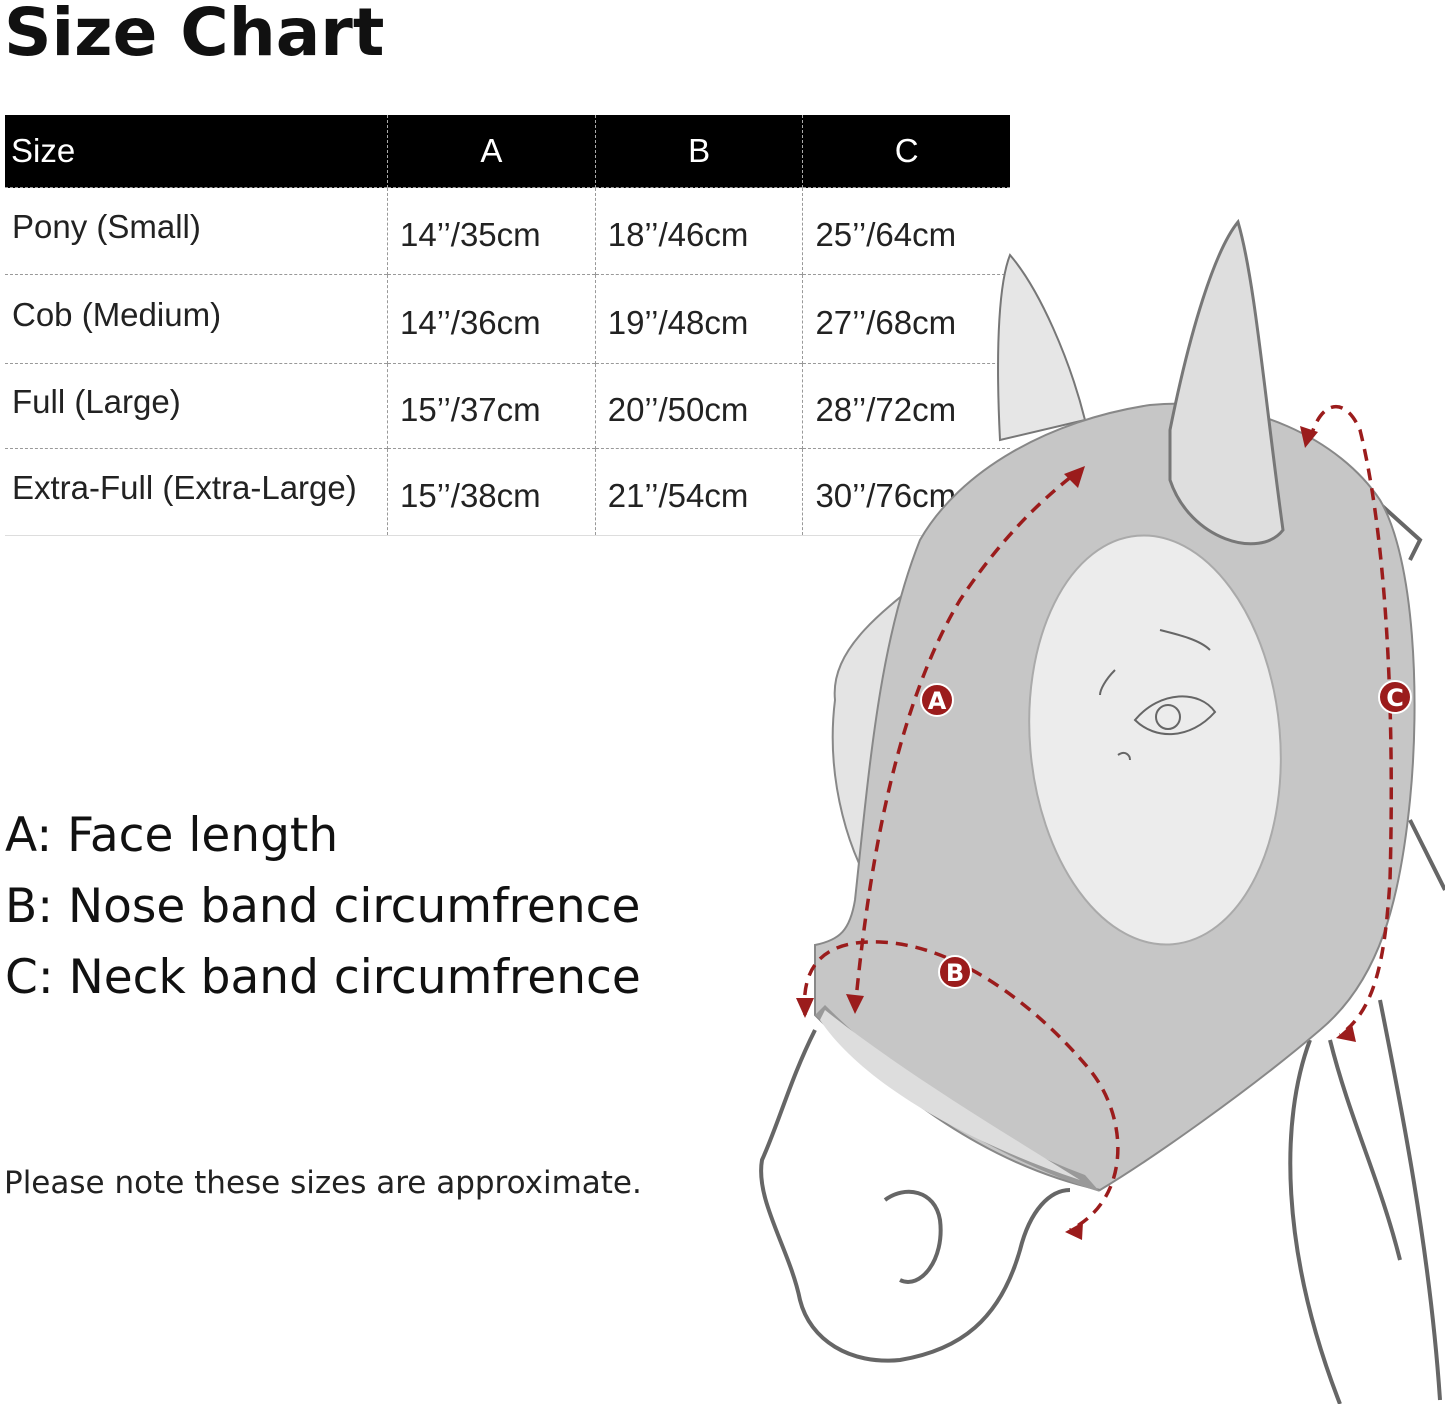 This screenshot has height=1404, width=1445. What do you see at coordinates (967, 739) in the screenshot?
I see `measure-line-a` at bounding box center [967, 739].